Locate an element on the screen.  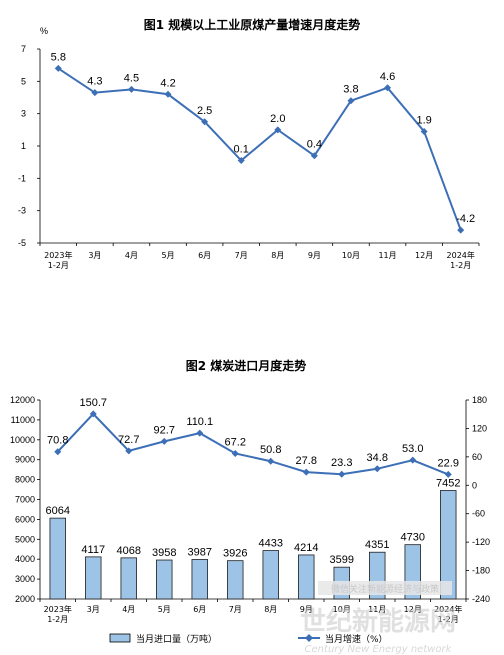
chart-2-line-label: 70.8 is located at coordinates (57, 441).